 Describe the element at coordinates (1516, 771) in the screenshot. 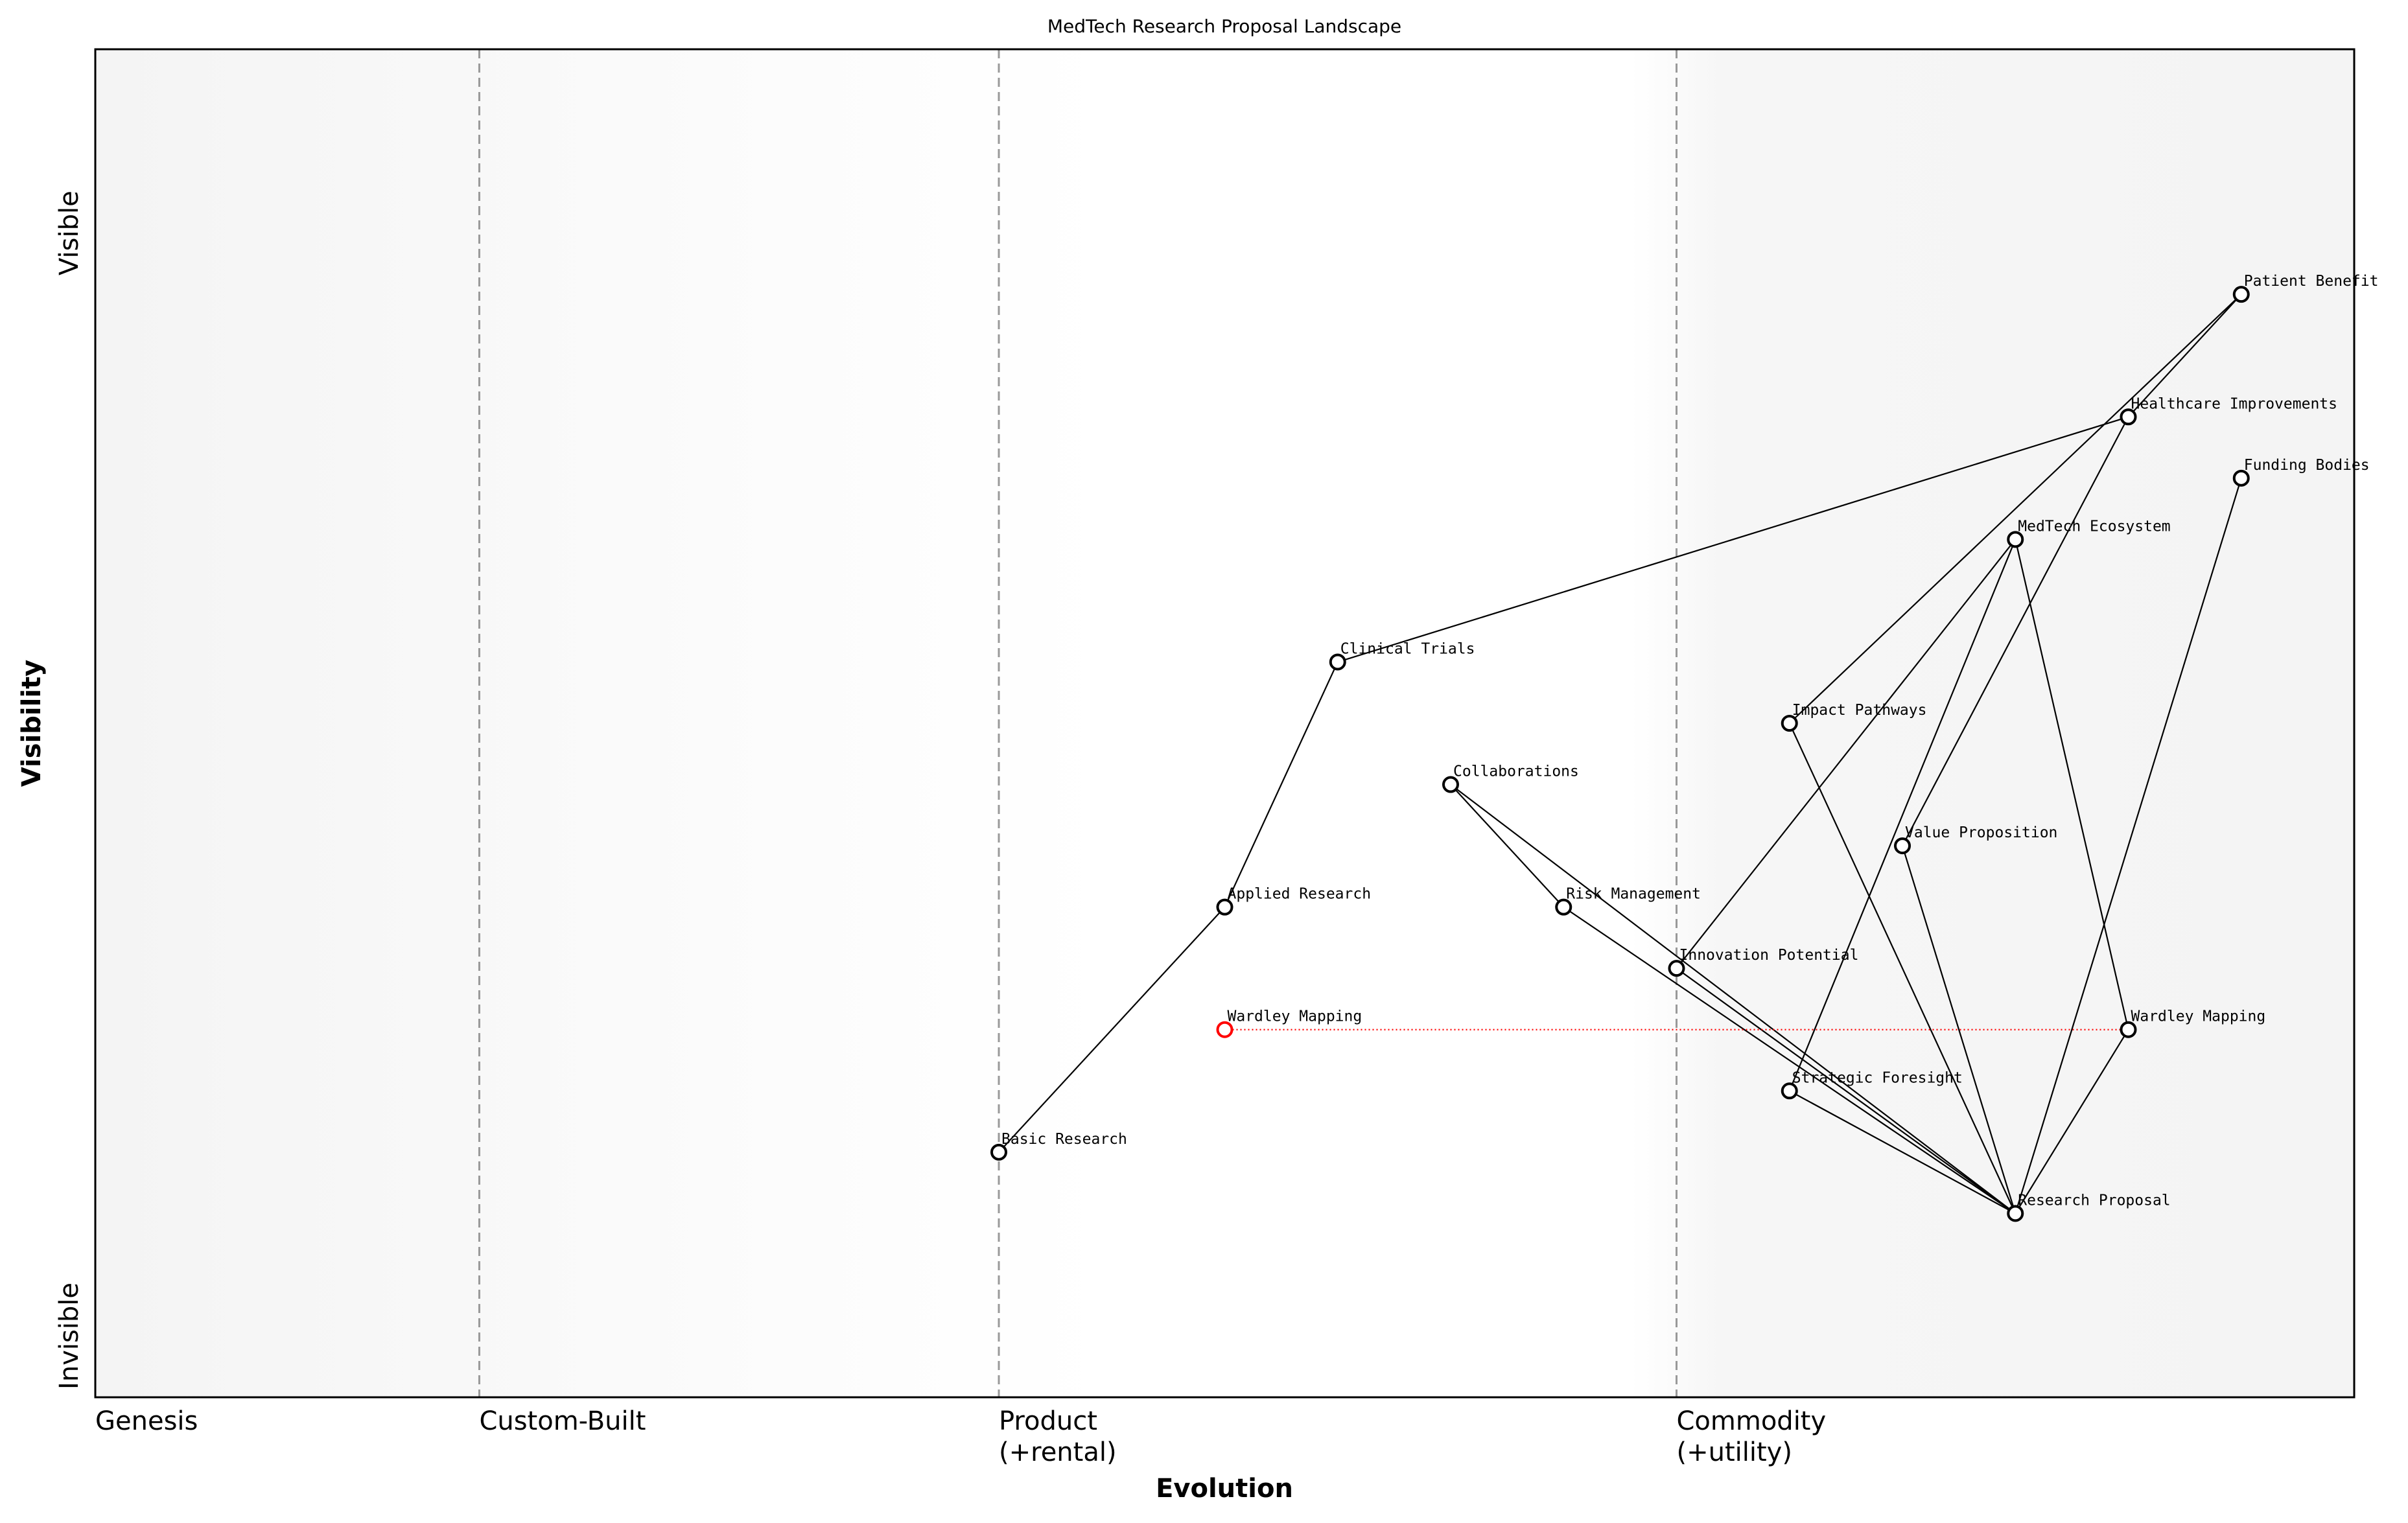

I see `node-label: Collaborations` at that location.